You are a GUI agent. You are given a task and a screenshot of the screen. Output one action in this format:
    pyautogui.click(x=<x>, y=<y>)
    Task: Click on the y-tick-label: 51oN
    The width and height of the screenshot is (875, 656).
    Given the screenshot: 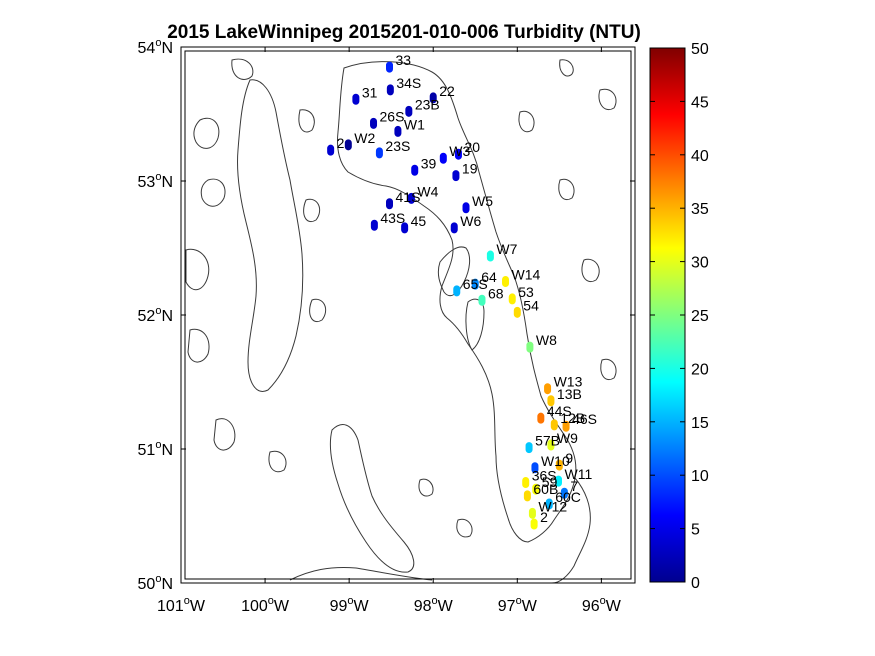 What is the action you would take?
    pyautogui.click(x=155, y=449)
    